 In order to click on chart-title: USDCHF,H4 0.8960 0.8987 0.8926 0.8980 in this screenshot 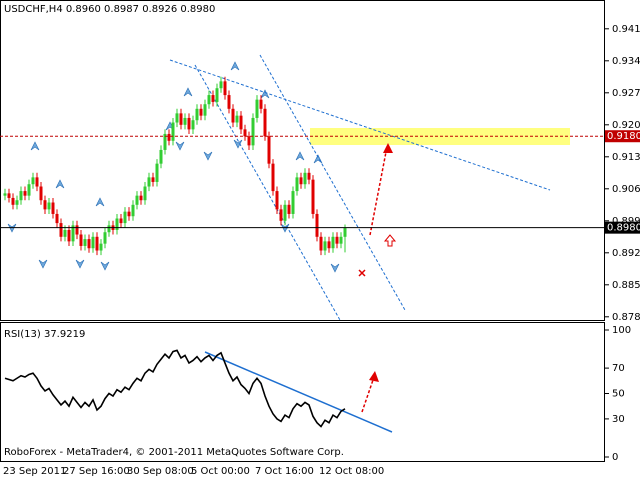, I will do `click(109, 9)`.